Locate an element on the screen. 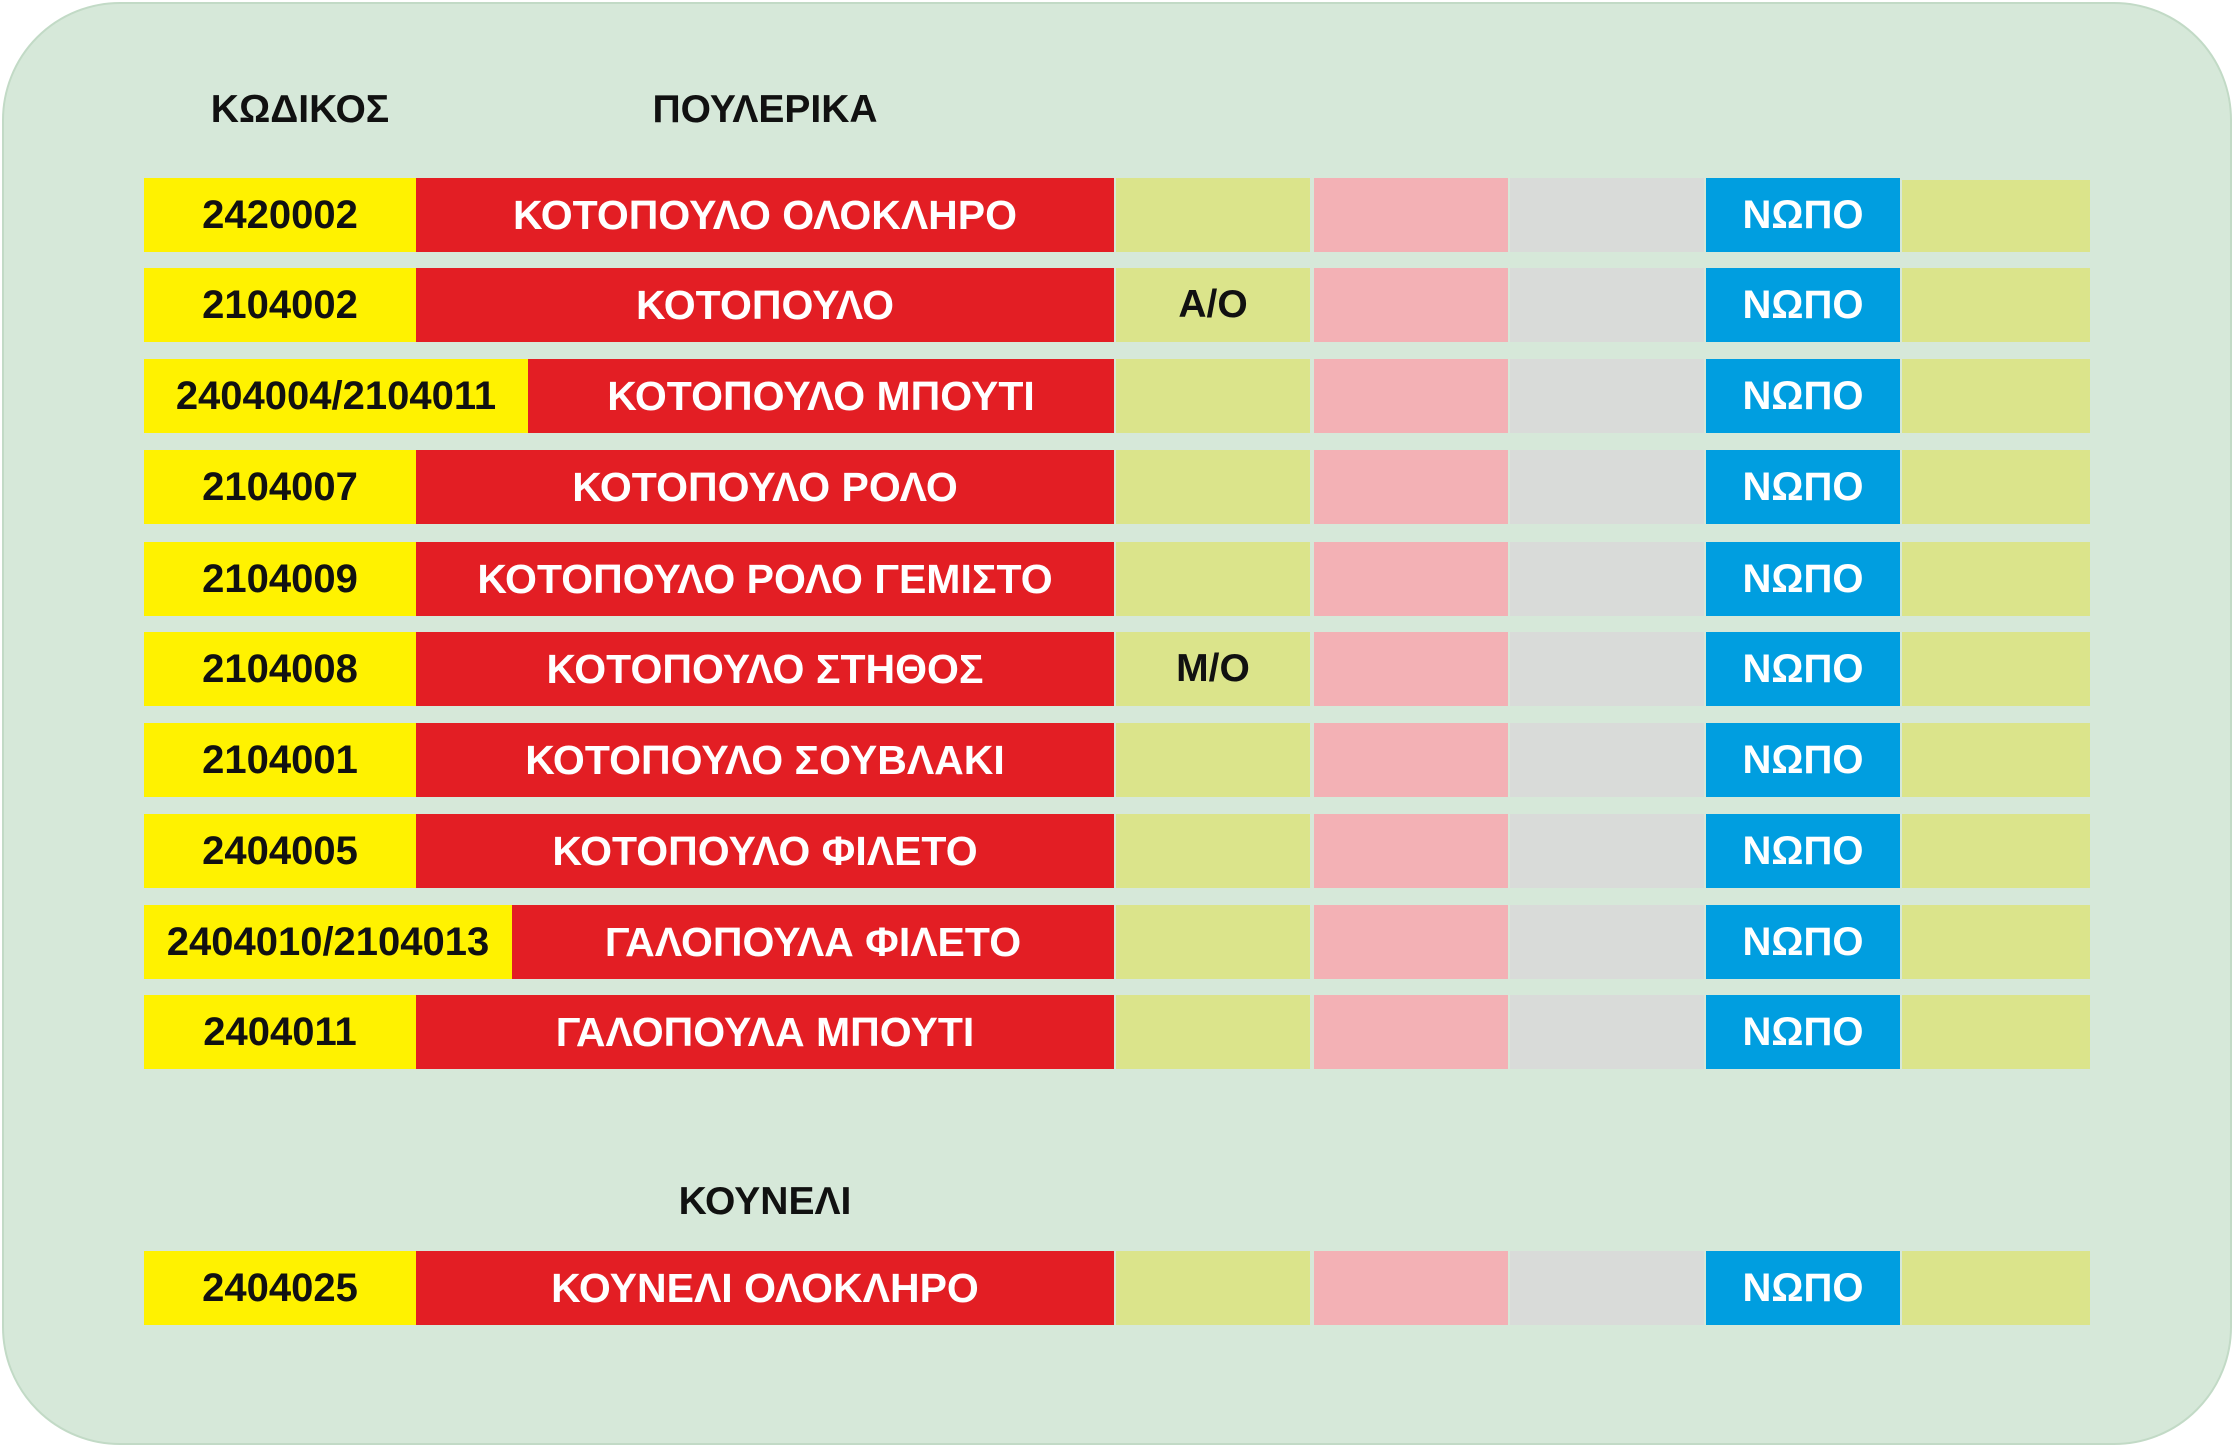 This screenshot has height=1449, width=2238. product-row: 2104002 ΚΟΤΟΠΟΥΛΟ Α/Ο ΝΩΠΟ is located at coordinates (1117, 305).